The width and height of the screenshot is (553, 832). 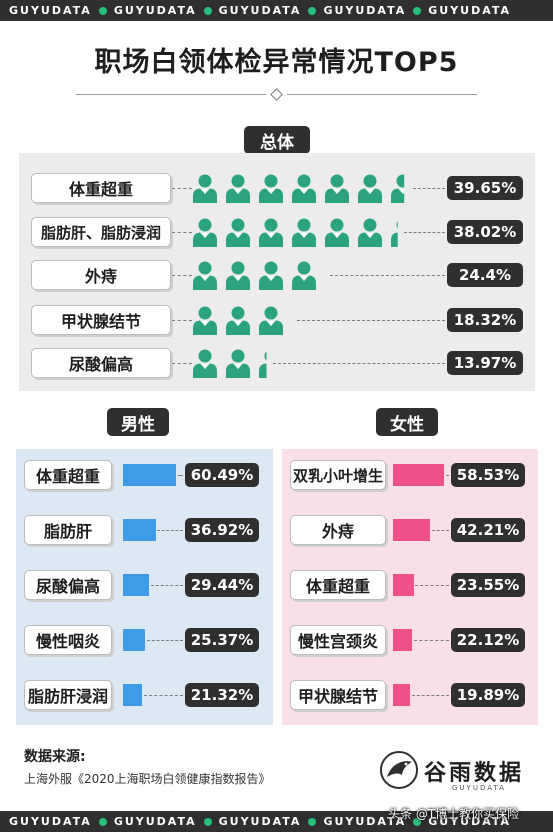 I want to click on female-category-label: 慢性宫颈炎, so click(x=338, y=640).